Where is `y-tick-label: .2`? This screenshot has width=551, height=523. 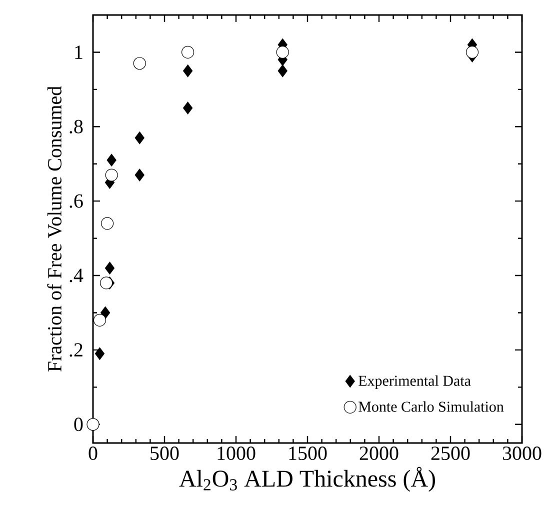 y-tick-label: .2 is located at coordinates (76, 350).